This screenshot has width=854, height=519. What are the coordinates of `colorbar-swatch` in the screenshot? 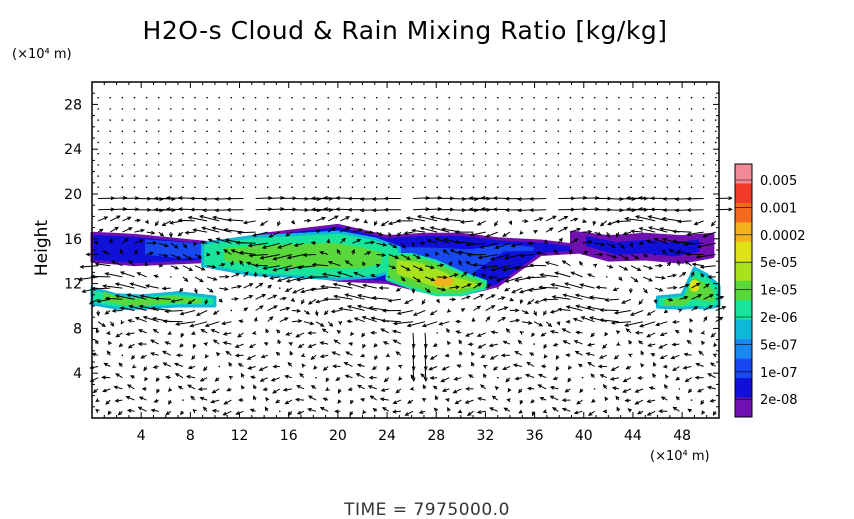 It's located at (743, 329).